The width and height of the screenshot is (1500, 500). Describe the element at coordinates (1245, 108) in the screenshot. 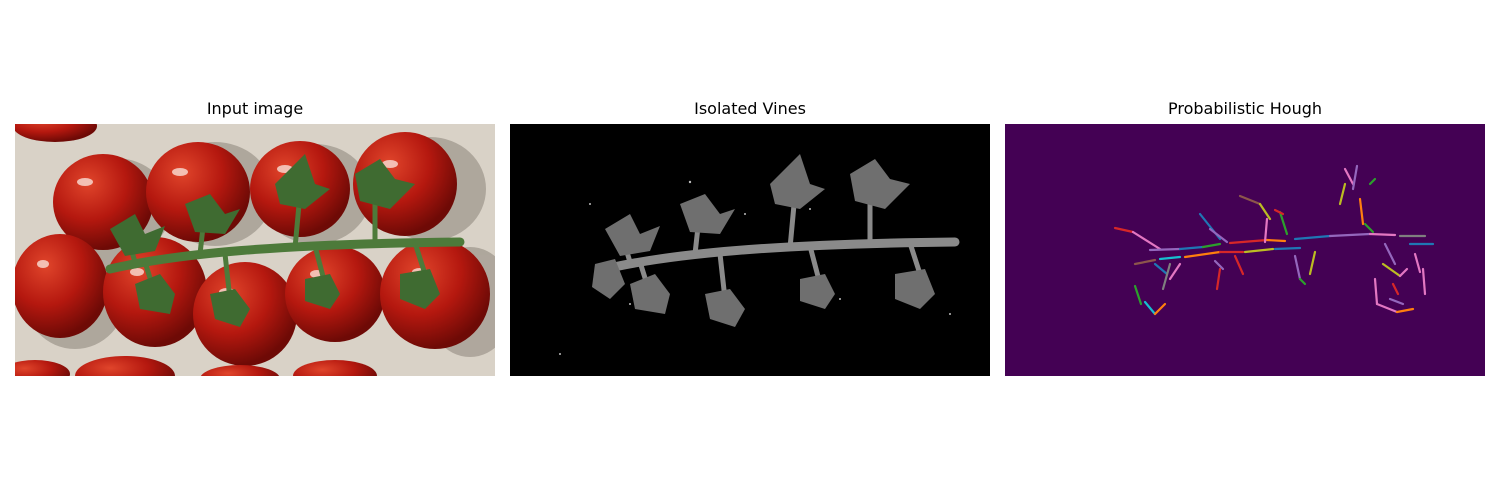

I see `panel-title-hough: Probabilistic Hough` at that location.